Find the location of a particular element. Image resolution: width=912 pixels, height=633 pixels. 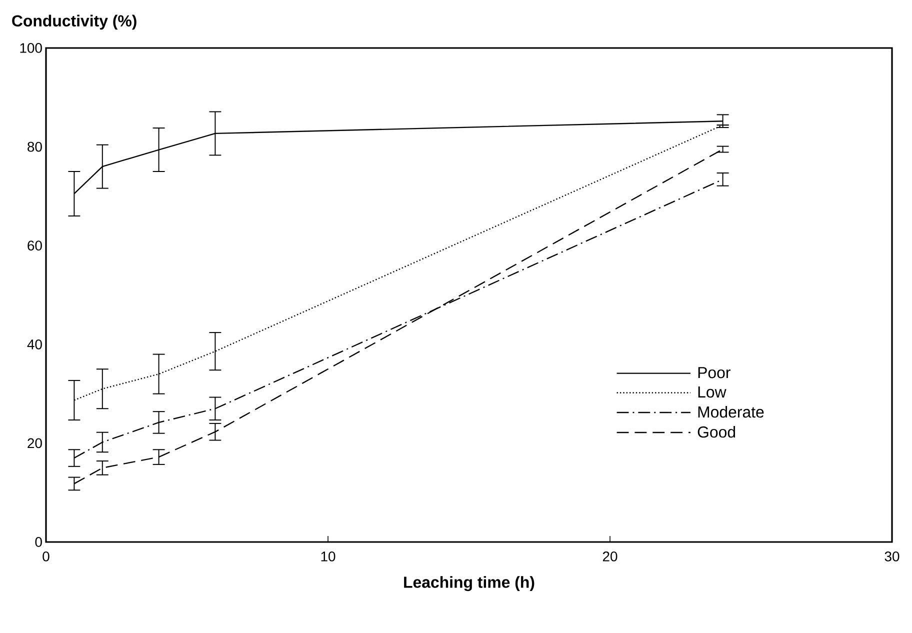

y-tick-label: 80 is located at coordinates (35, 147).